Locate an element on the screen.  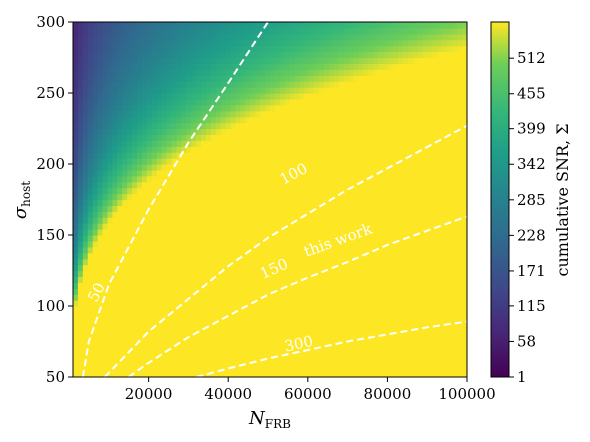
heatmap-cell-2001 is located at coordinates (238, 250).